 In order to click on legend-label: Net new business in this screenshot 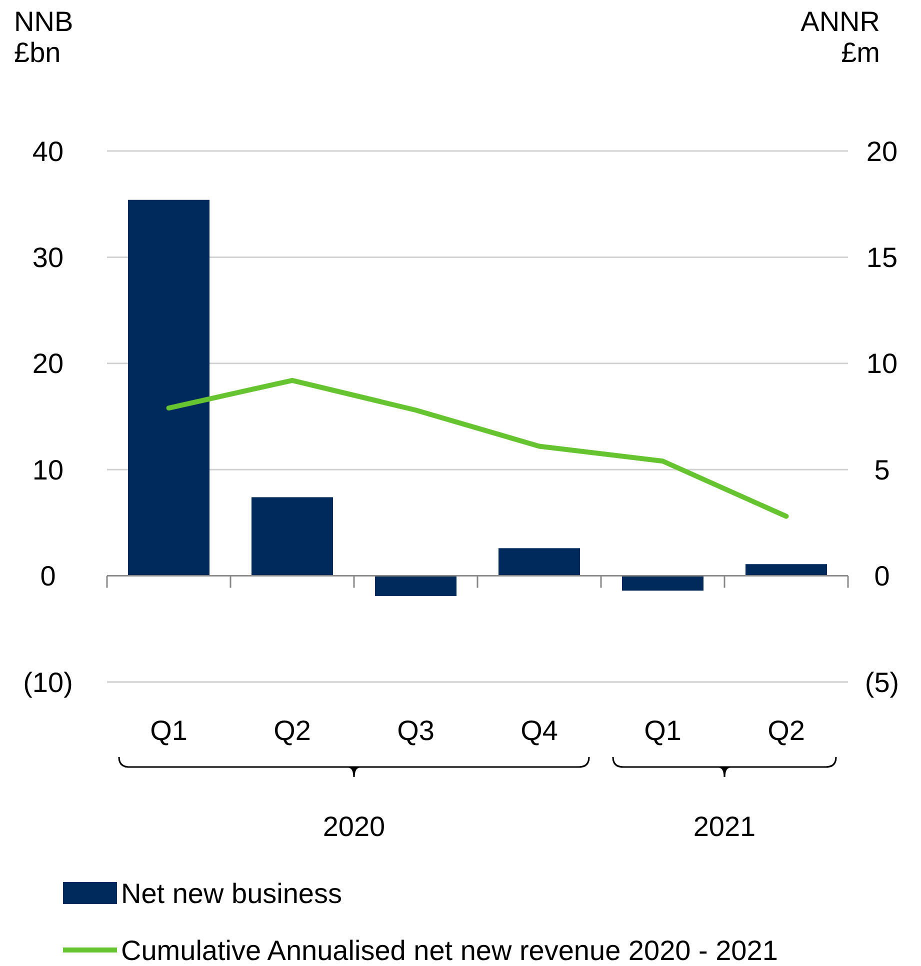, I will do `click(231, 893)`.